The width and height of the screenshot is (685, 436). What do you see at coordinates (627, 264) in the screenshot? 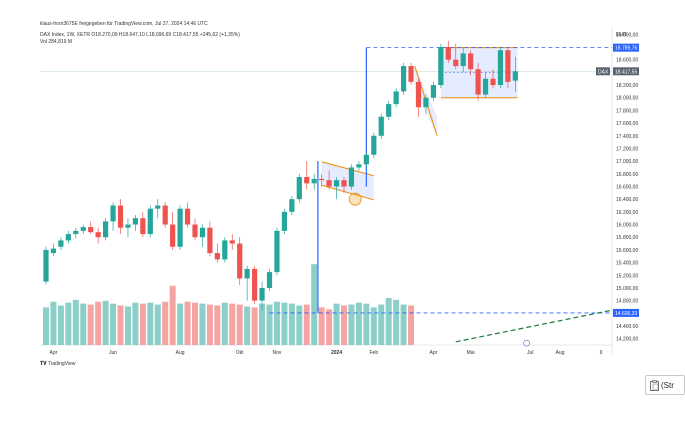
I see `y-tick-label: 15.400,00` at bounding box center [627, 264].